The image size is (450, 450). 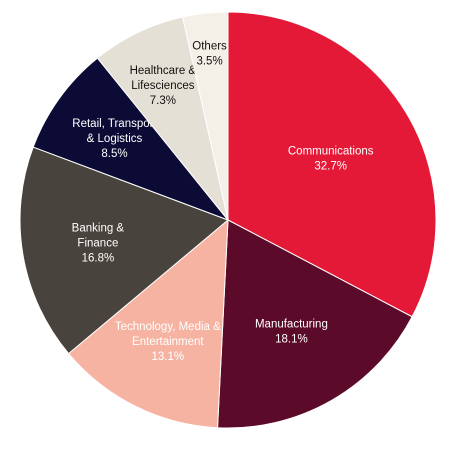 What do you see at coordinates (98, 258) in the screenshot?
I see `slice-value-label: 16.8%` at bounding box center [98, 258].